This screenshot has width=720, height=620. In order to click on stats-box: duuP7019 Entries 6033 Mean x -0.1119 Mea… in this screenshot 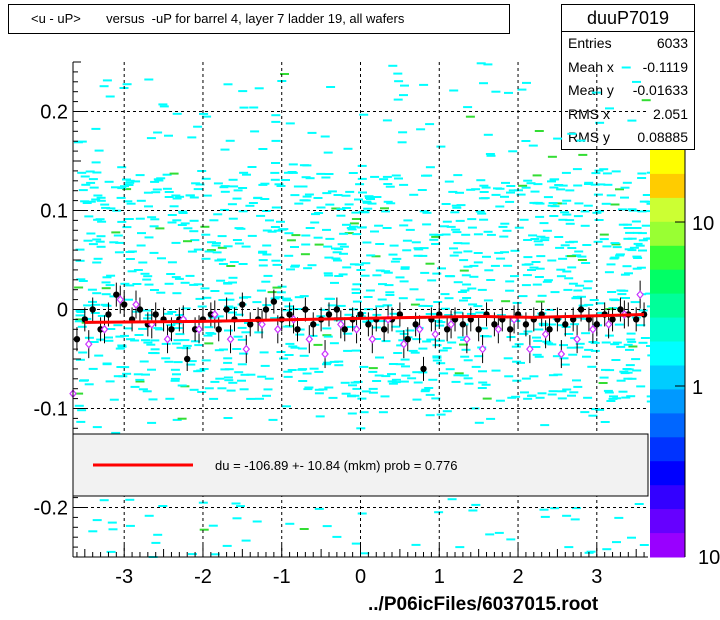, I will do `click(628, 77)`.